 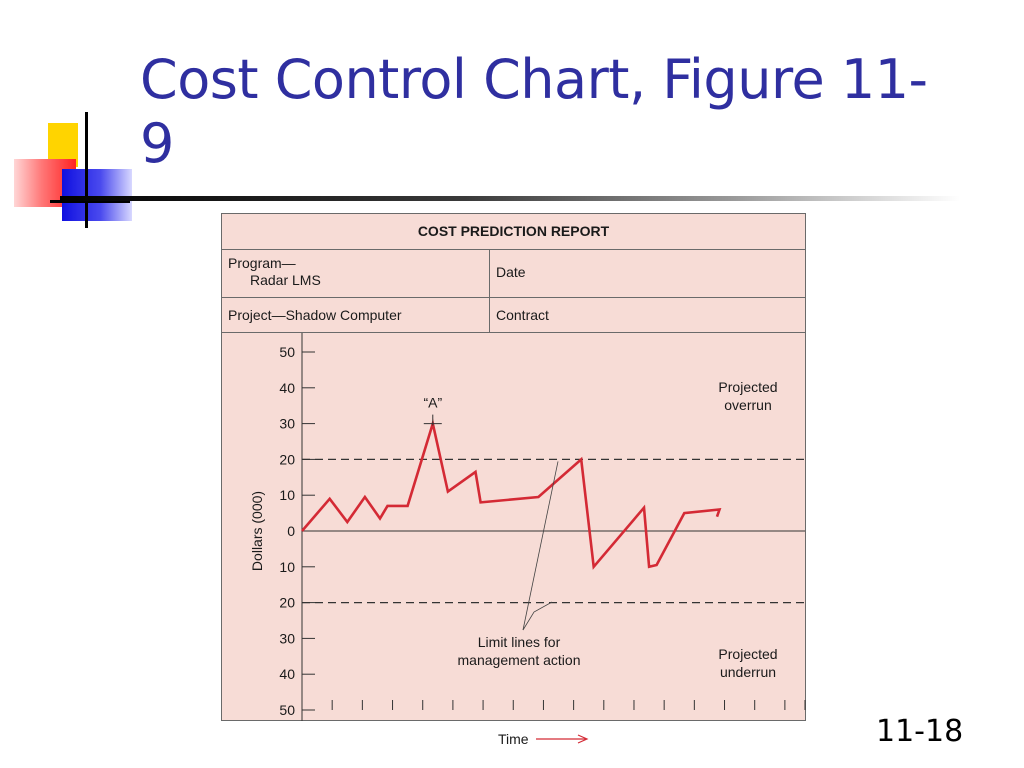 I want to click on project-label: Project—Shadow Computer, so click(x=315, y=315).